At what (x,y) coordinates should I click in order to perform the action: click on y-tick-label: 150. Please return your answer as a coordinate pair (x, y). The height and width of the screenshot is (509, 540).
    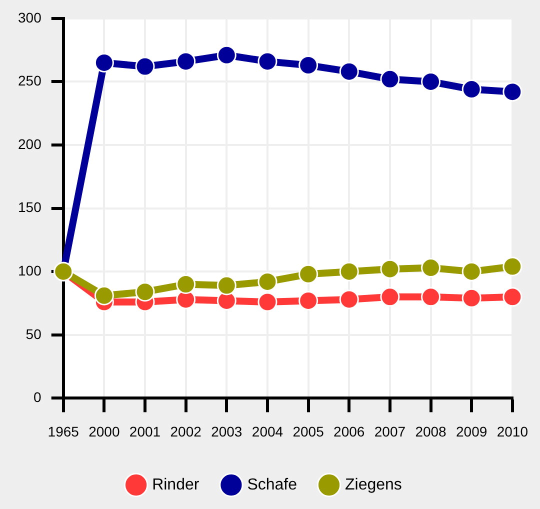
    Looking at the image, I should click on (30, 207).